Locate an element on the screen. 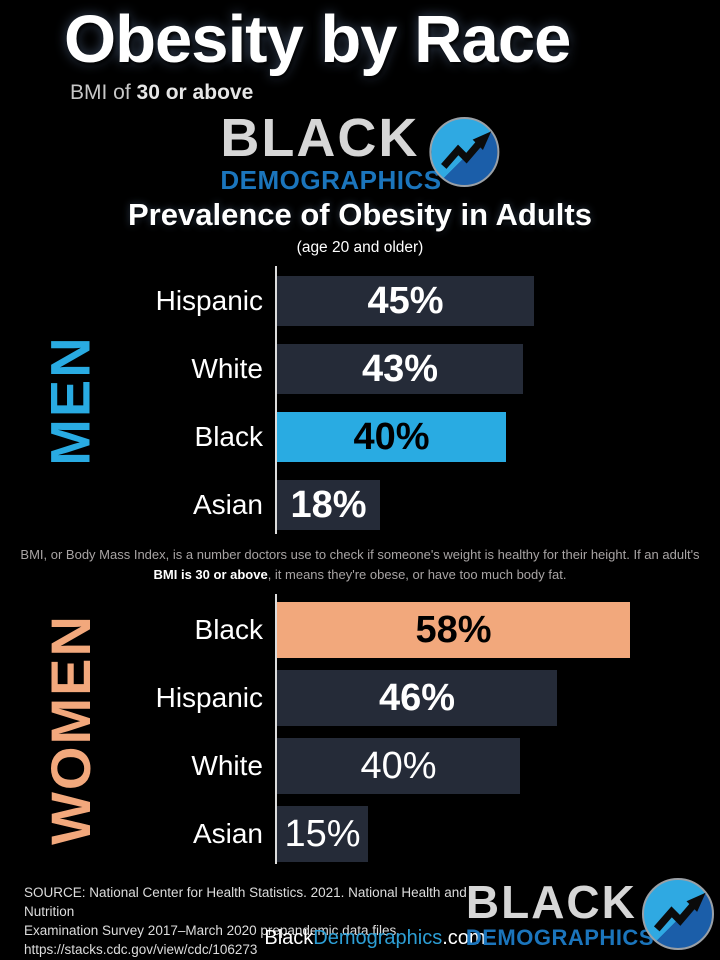 This screenshot has width=720, height=960. bar-row: White 40% is located at coordinates (430, 766).